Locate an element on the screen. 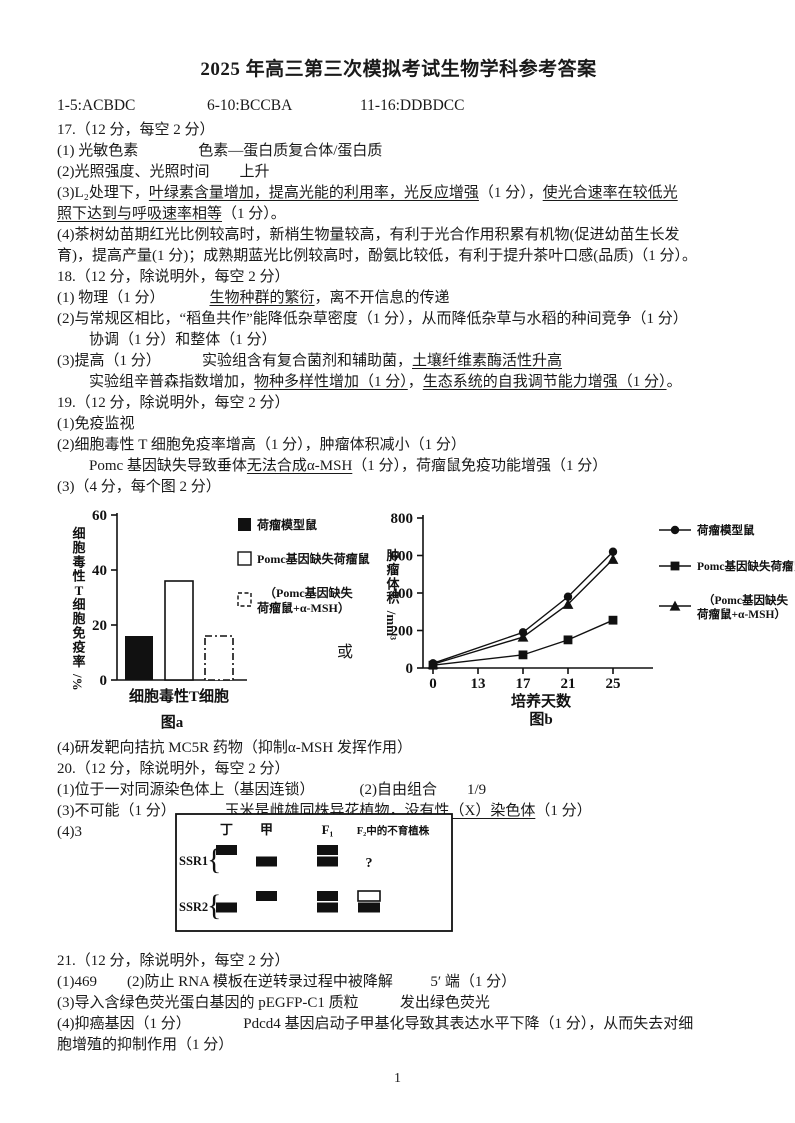 The image size is (795, 1123). svg-text: 13 is located at coordinates (478, 684).